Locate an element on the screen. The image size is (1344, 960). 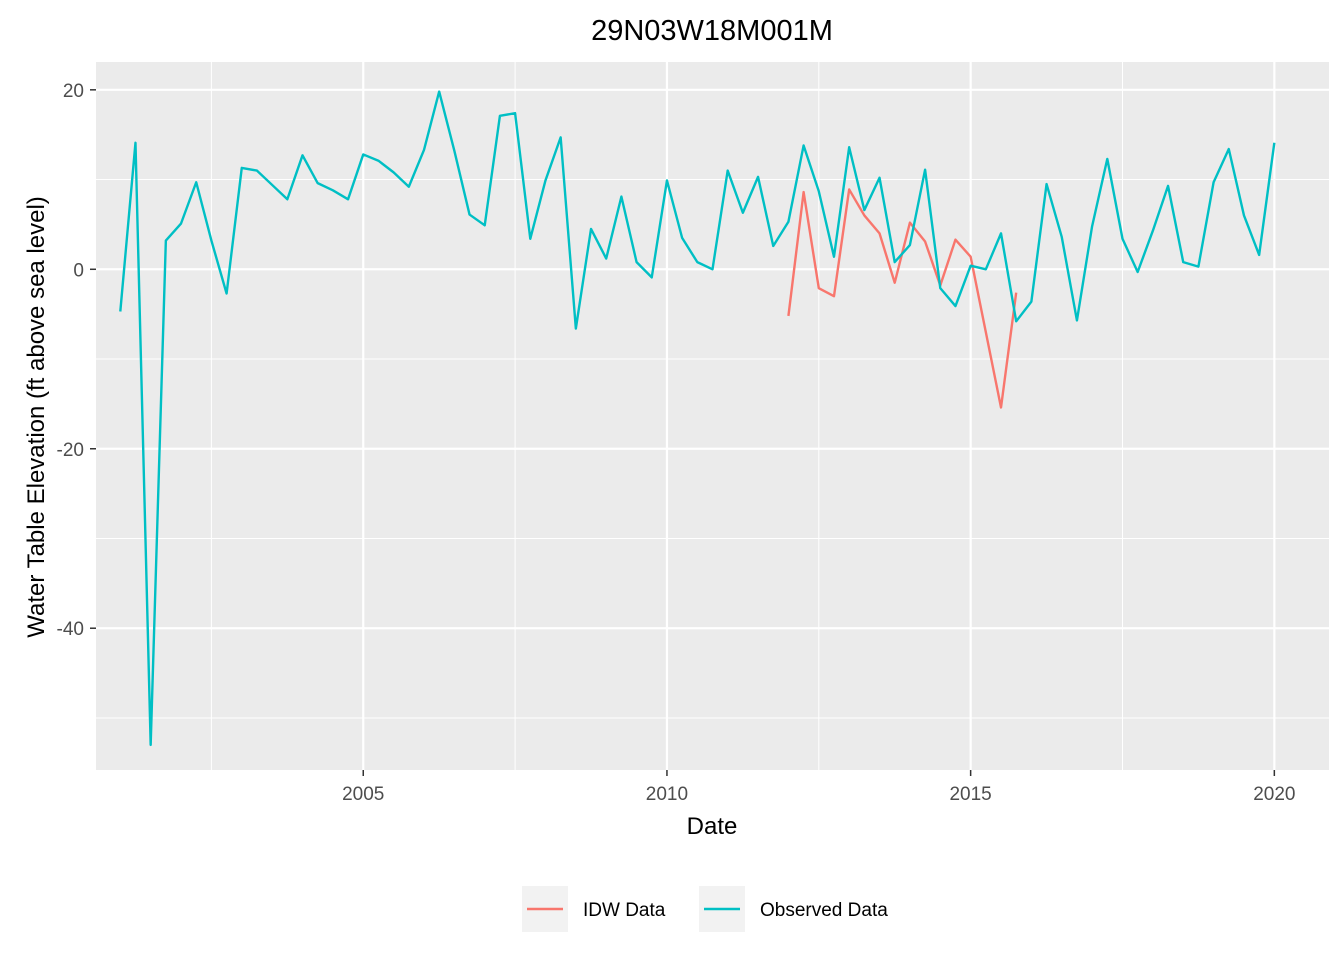
x-tick-label: 2010 is located at coordinates (667, 794).